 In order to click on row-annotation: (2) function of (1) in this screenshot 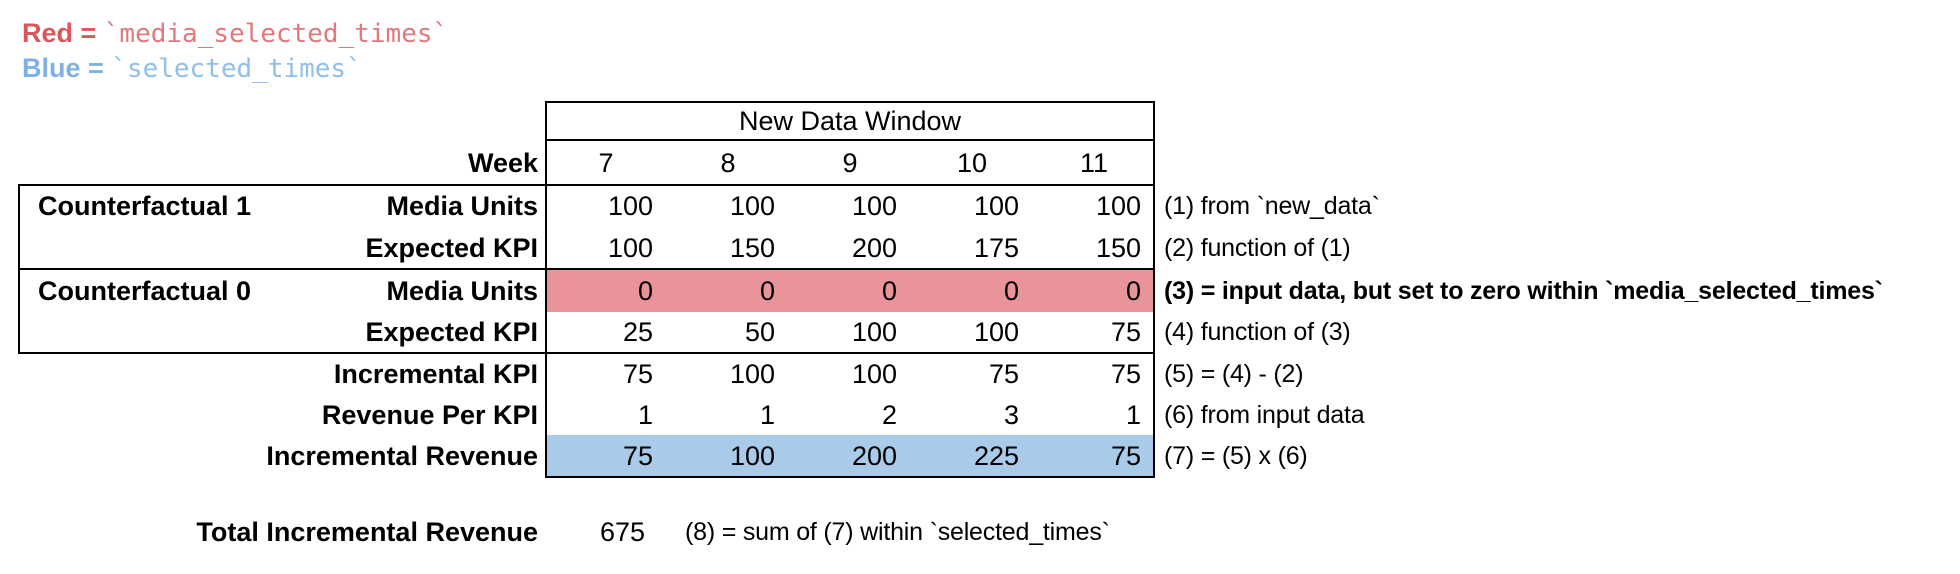, I will do `click(1257, 248)`.